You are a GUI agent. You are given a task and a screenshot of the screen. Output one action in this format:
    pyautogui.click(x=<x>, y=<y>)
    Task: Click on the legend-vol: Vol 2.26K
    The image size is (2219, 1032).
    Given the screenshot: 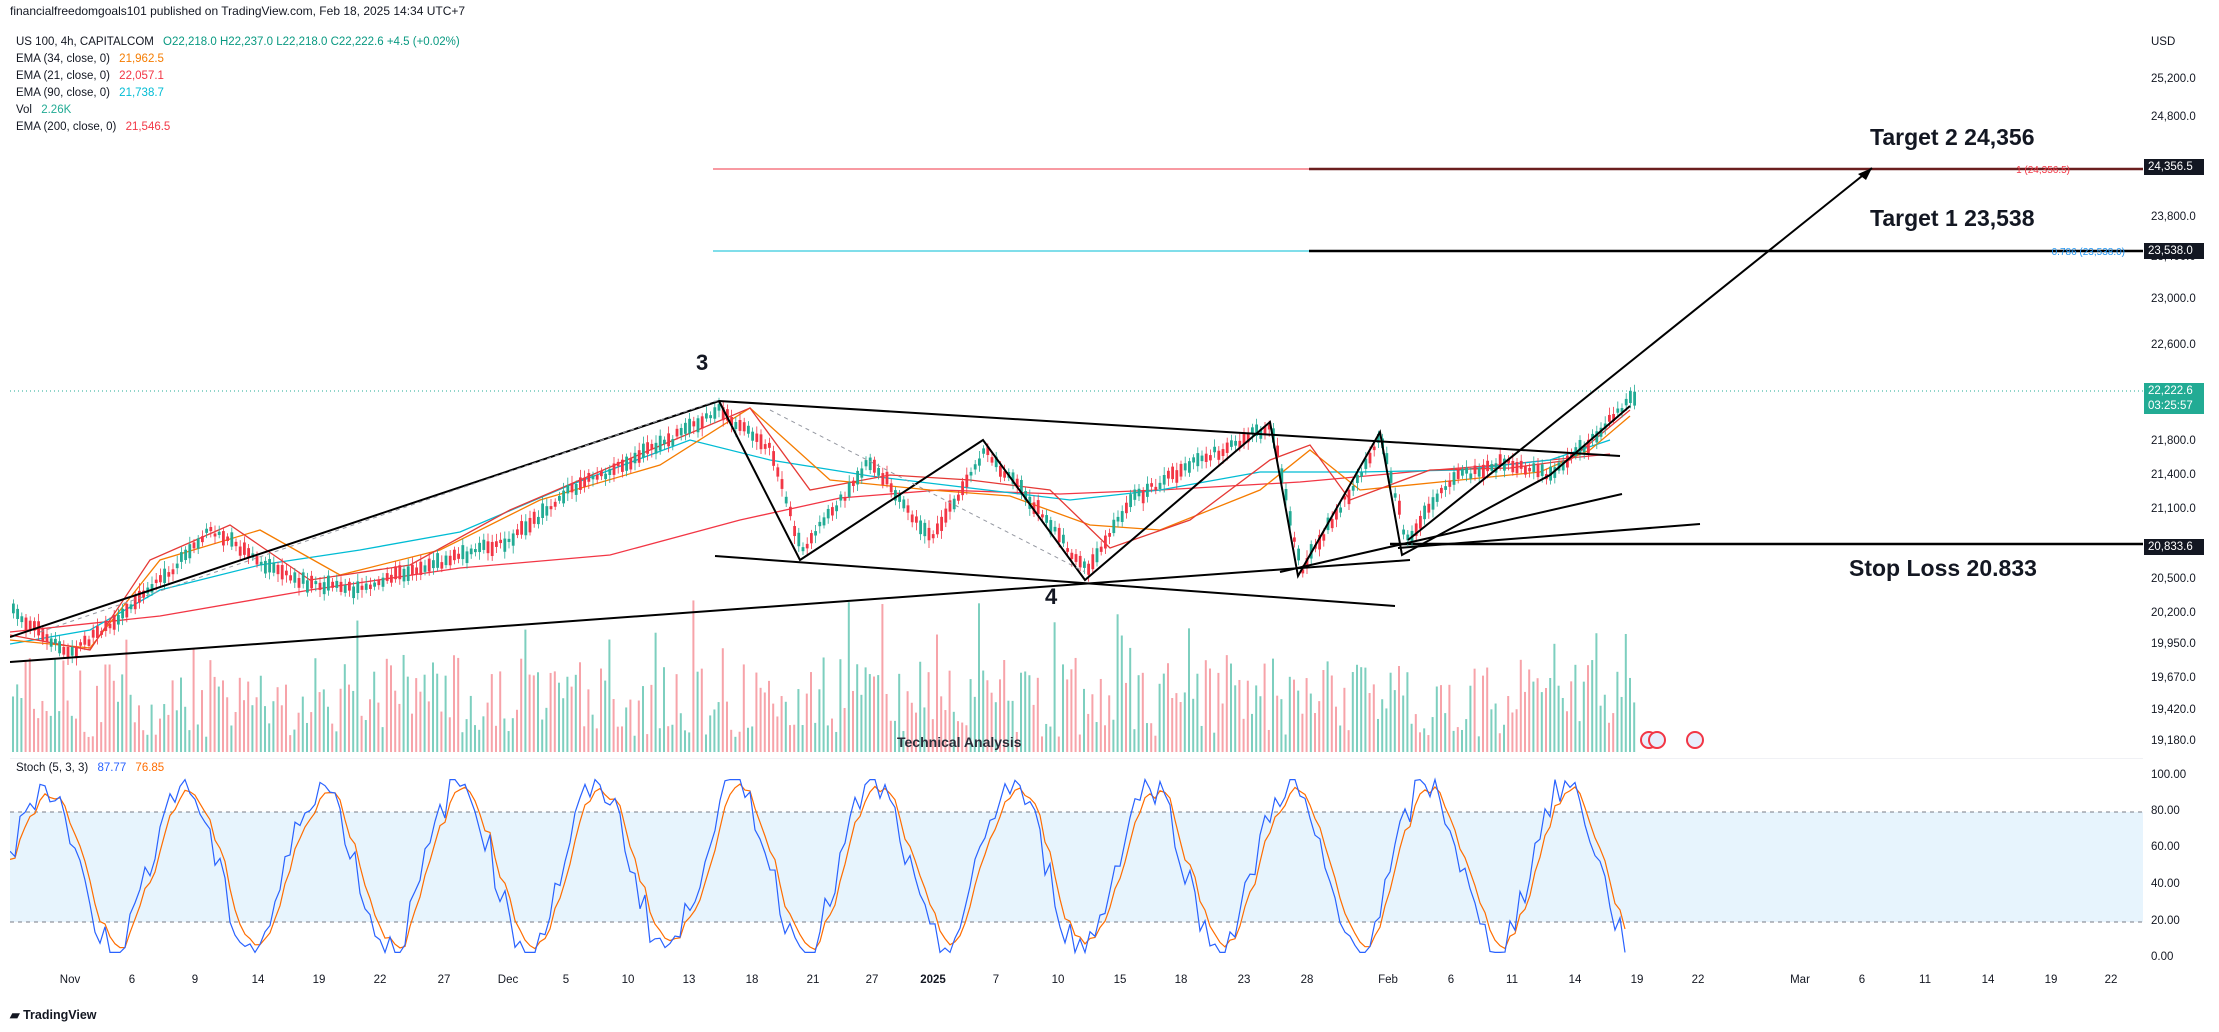 What is the action you would take?
    pyautogui.click(x=238, y=110)
    